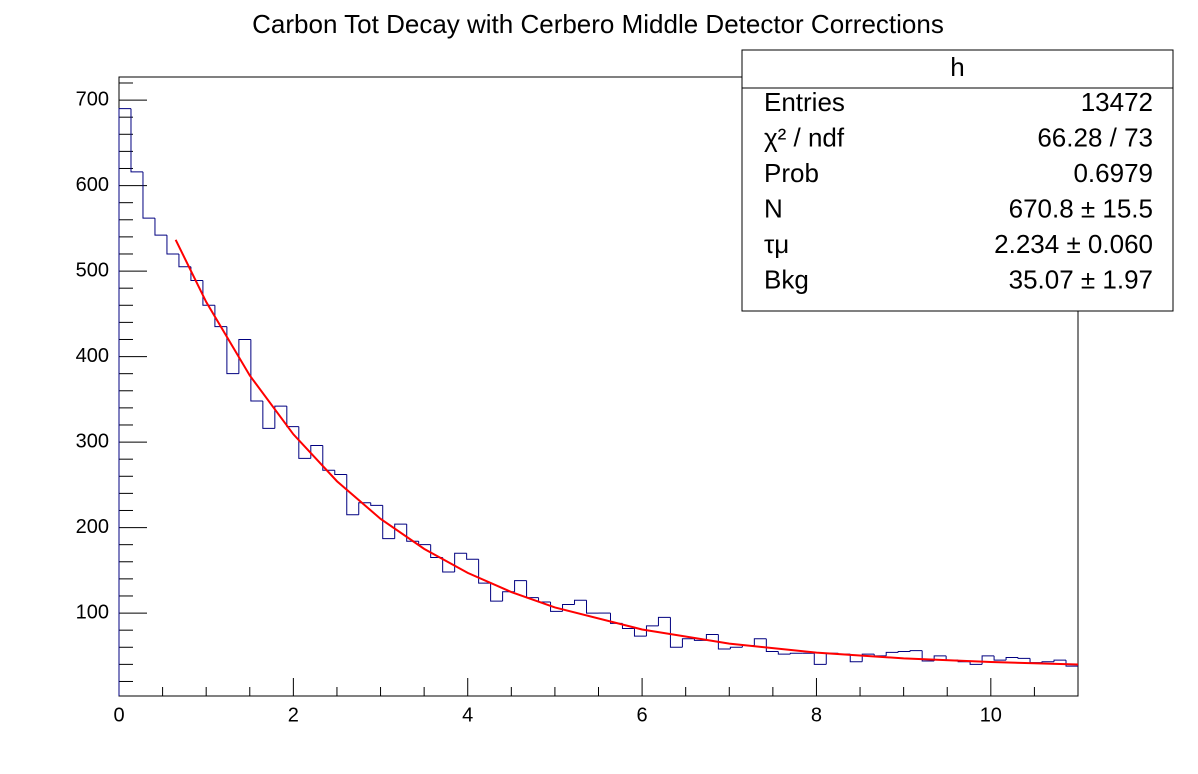  What do you see at coordinates (1081, 208) in the screenshot?
I see `stats-value: 670.8 ± 15.5` at bounding box center [1081, 208].